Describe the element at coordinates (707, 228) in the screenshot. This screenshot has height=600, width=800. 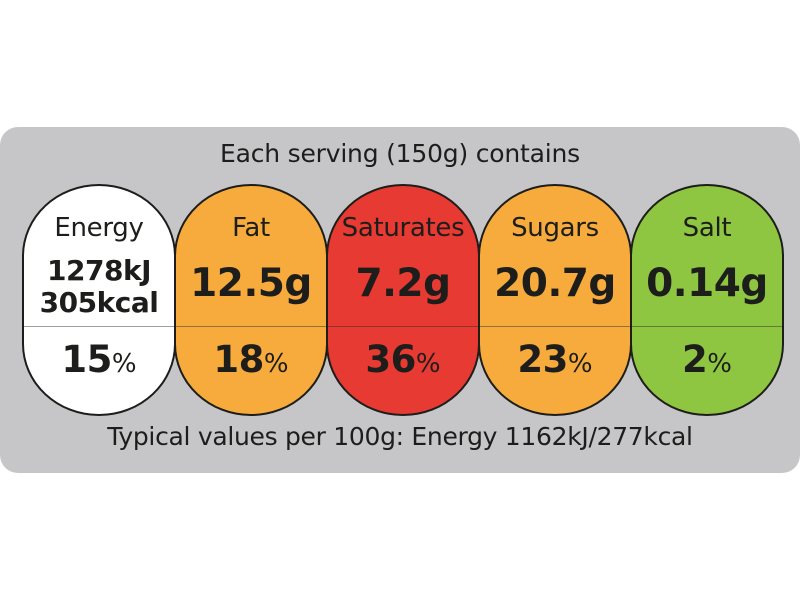
I see `nutrient-name: Salt` at that location.